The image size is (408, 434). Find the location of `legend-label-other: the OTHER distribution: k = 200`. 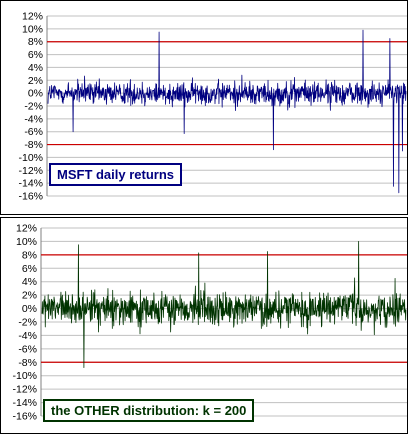

legend-label-other: the OTHER distribution: k = 200 is located at coordinates (149, 410).